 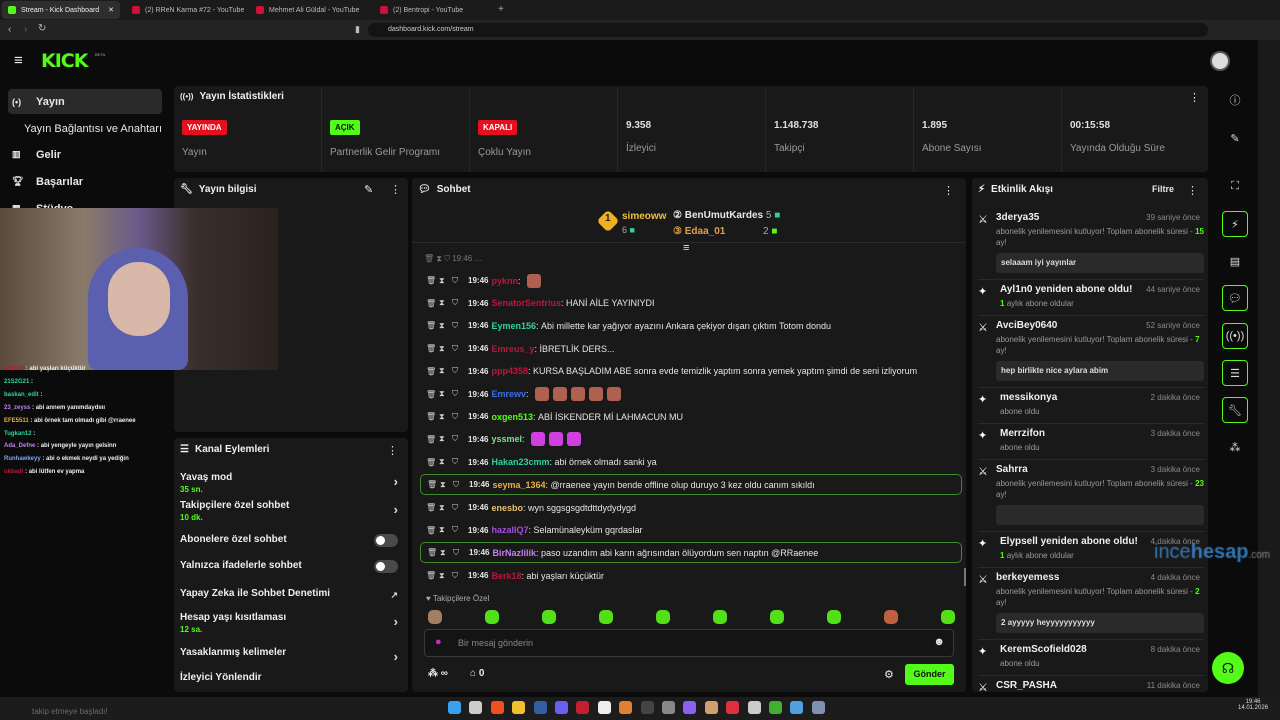 I want to click on broadcast-icon: ((•)), so click(x=1235, y=336).